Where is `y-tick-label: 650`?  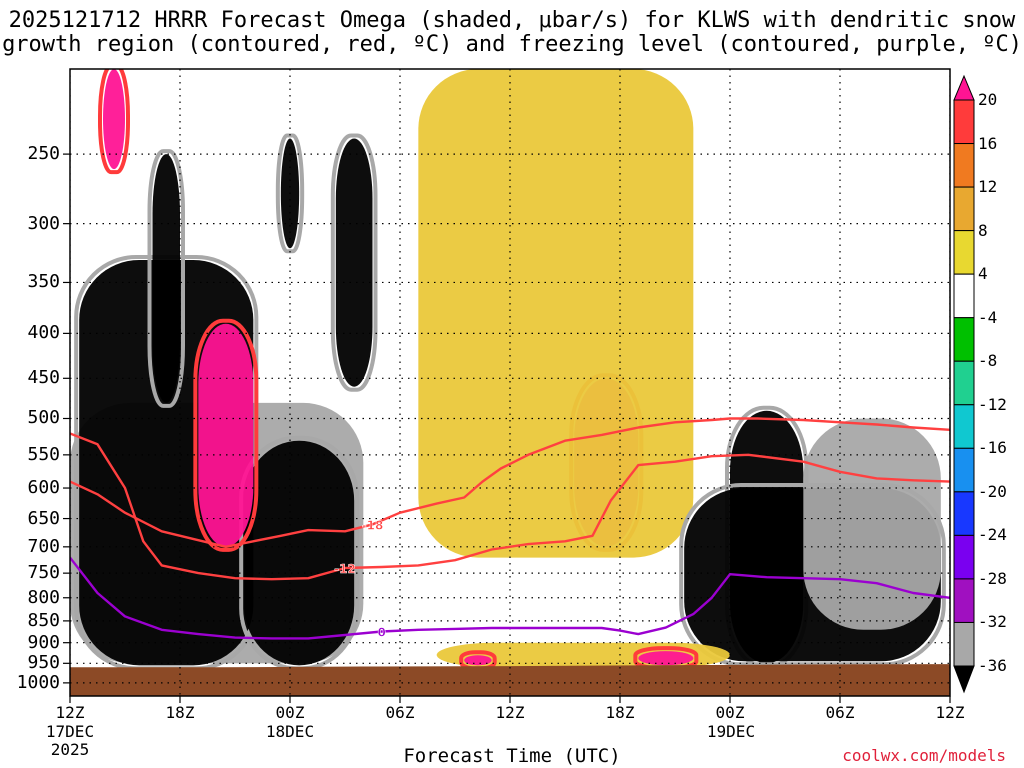 y-tick-label: 650 is located at coordinates (43, 518).